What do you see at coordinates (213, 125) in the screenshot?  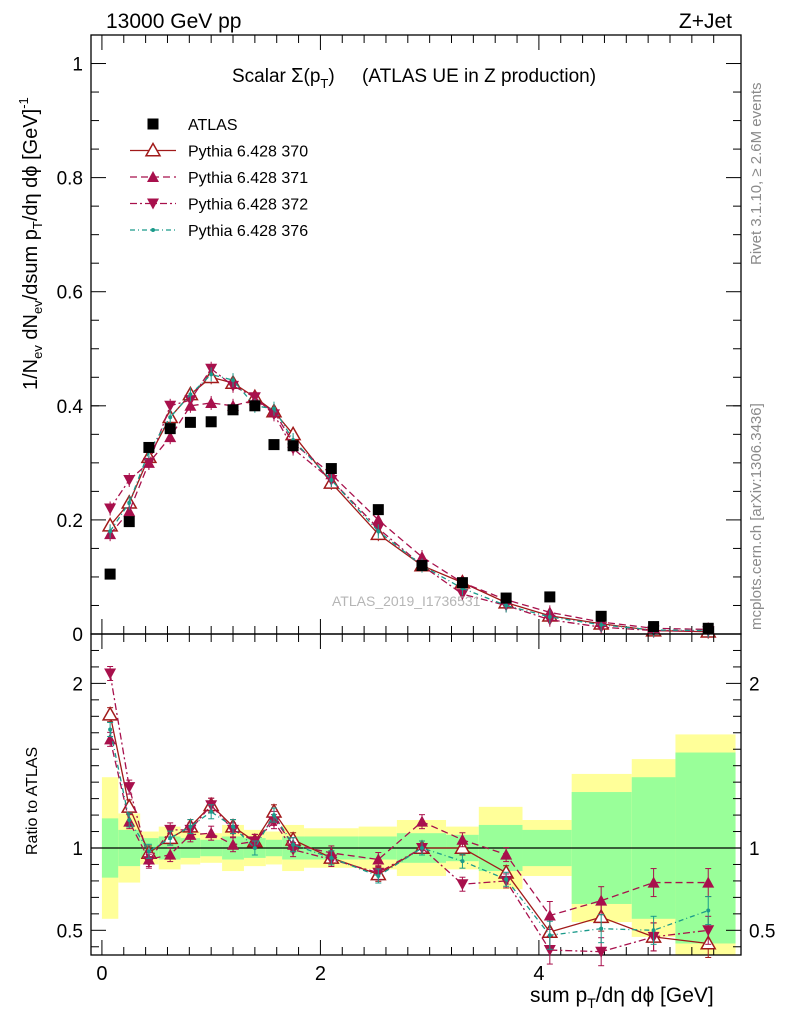 I see `legend-label-data: ATLAS` at bounding box center [213, 125].